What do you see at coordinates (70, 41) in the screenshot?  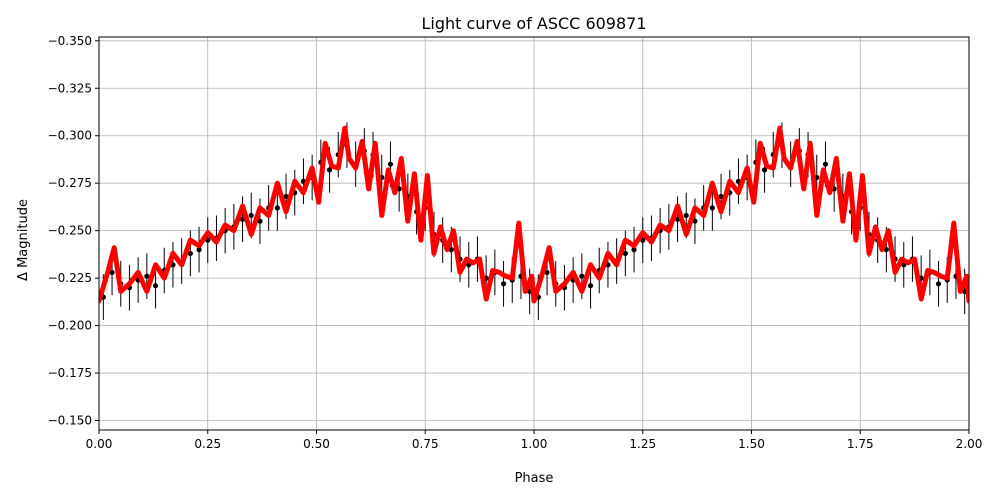 I see `y-tick-label: −0.350` at bounding box center [70, 41].